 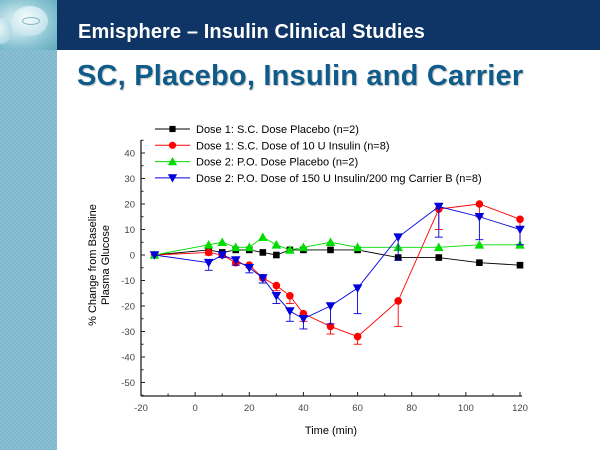 What do you see at coordinates (293, 146) in the screenshot?
I see `legend-label: Dose 1: S.C. Dose of 10 U Insulin (n=8)` at bounding box center [293, 146].